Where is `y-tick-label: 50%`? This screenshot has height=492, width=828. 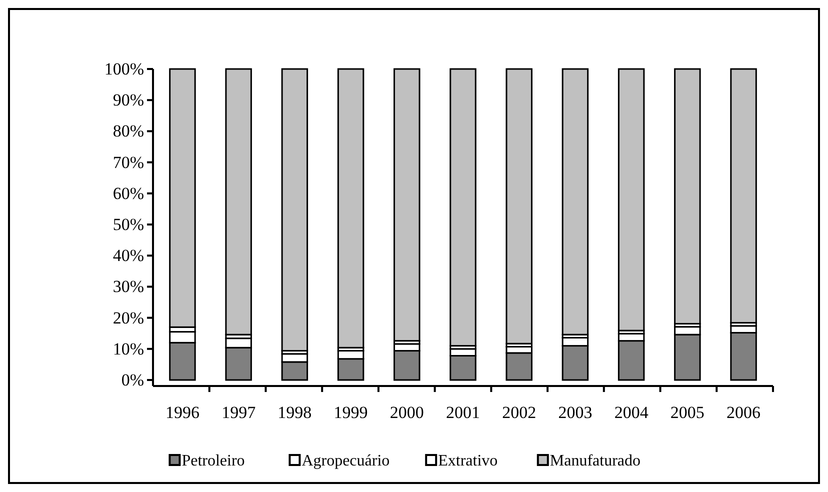 y-tick-label: 50% is located at coordinates (128, 224).